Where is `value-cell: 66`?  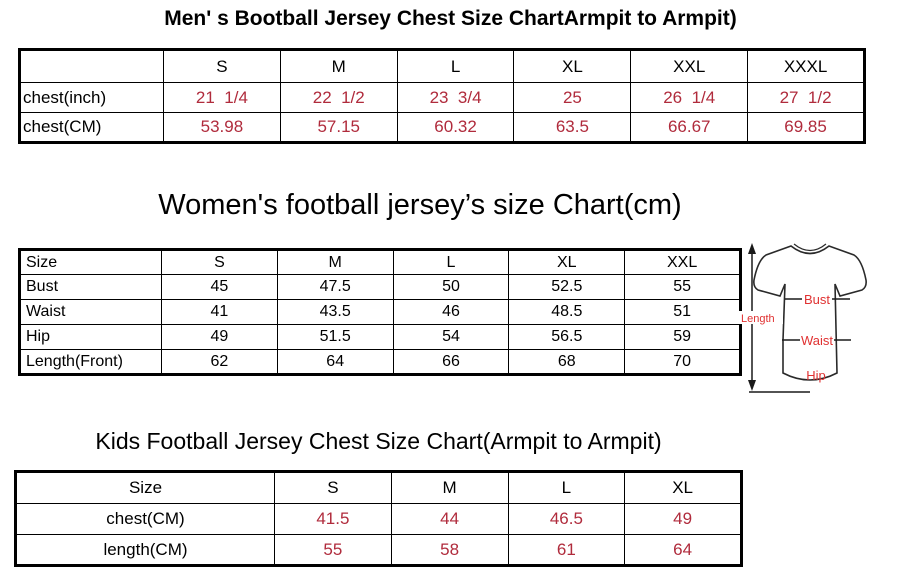
value-cell: 66 is located at coordinates (451, 362).